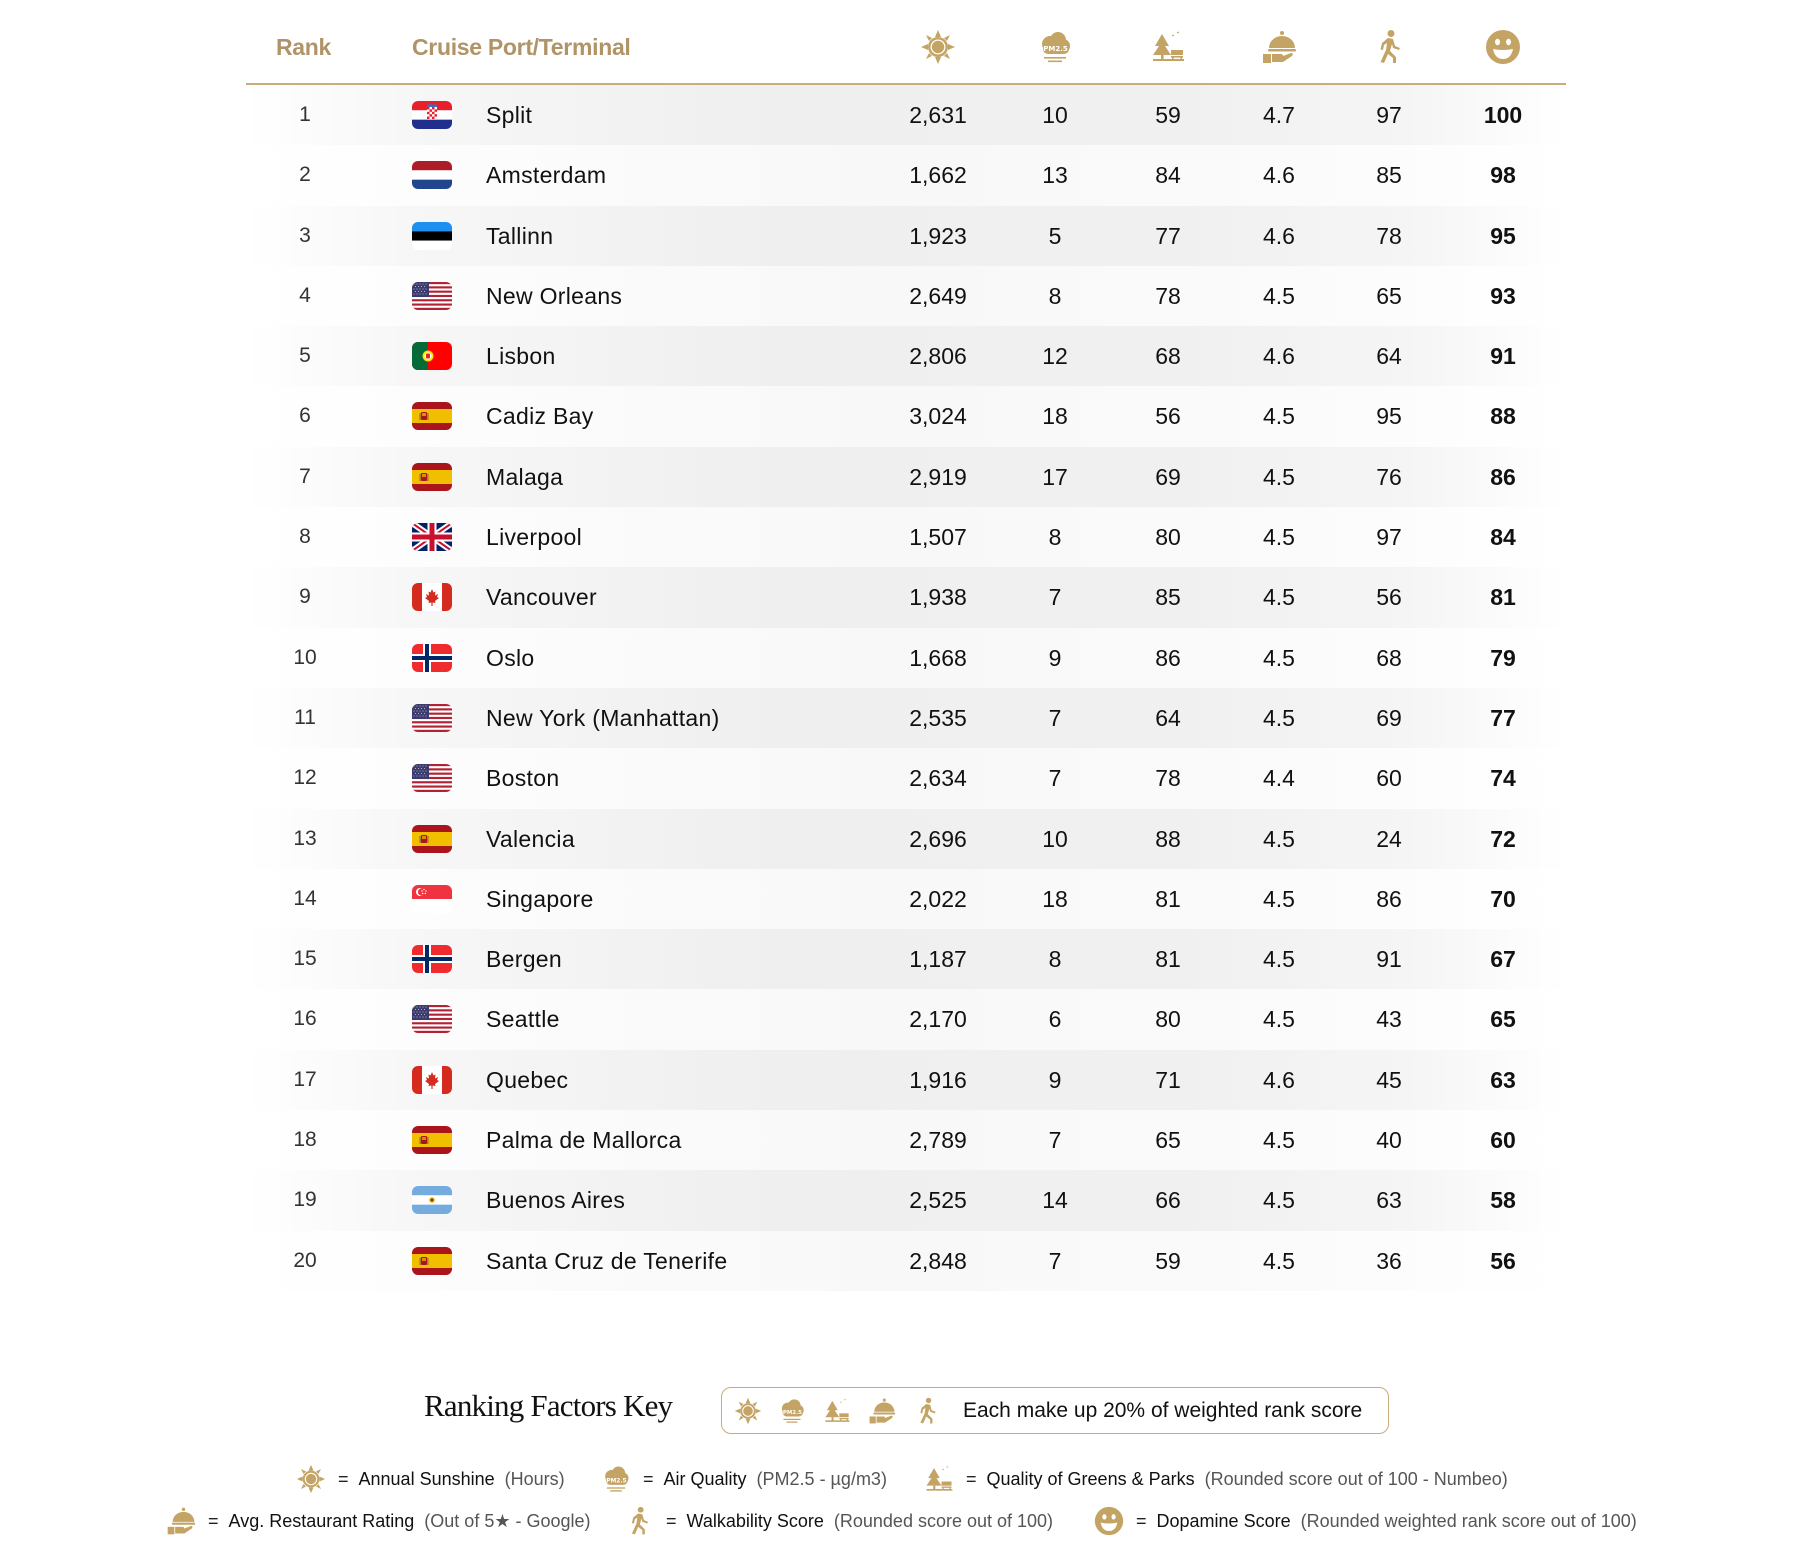  Describe the element at coordinates (938, 476) in the screenshot. I see `sunshine-cell: 2,919` at that location.